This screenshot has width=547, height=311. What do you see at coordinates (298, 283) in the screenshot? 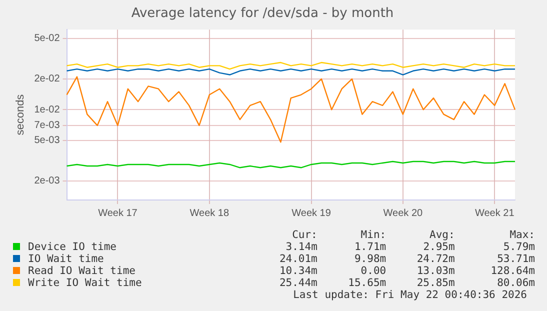
I see `text: 25.44m` at bounding box center [298, 283].